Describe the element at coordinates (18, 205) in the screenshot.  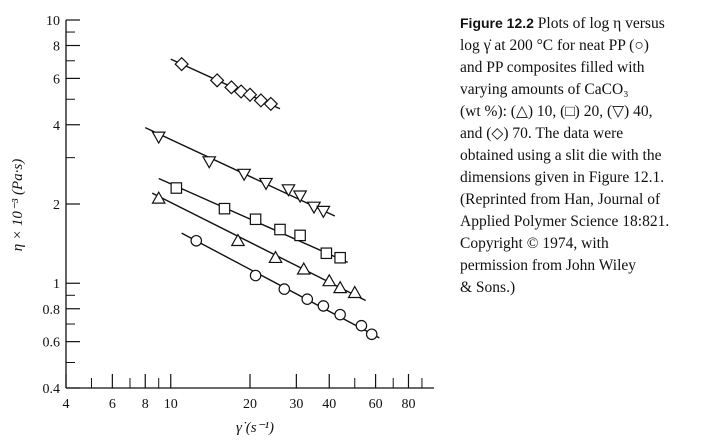
I see `y-axis-label: η × 10⁻³ (Pa·s)` at that location.